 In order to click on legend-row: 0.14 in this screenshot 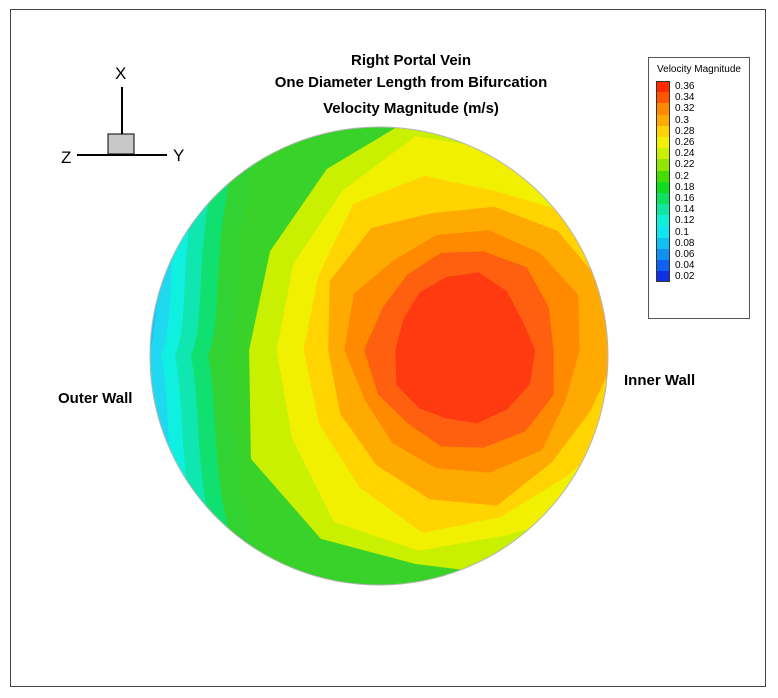, I will do `click(675, 210)`.